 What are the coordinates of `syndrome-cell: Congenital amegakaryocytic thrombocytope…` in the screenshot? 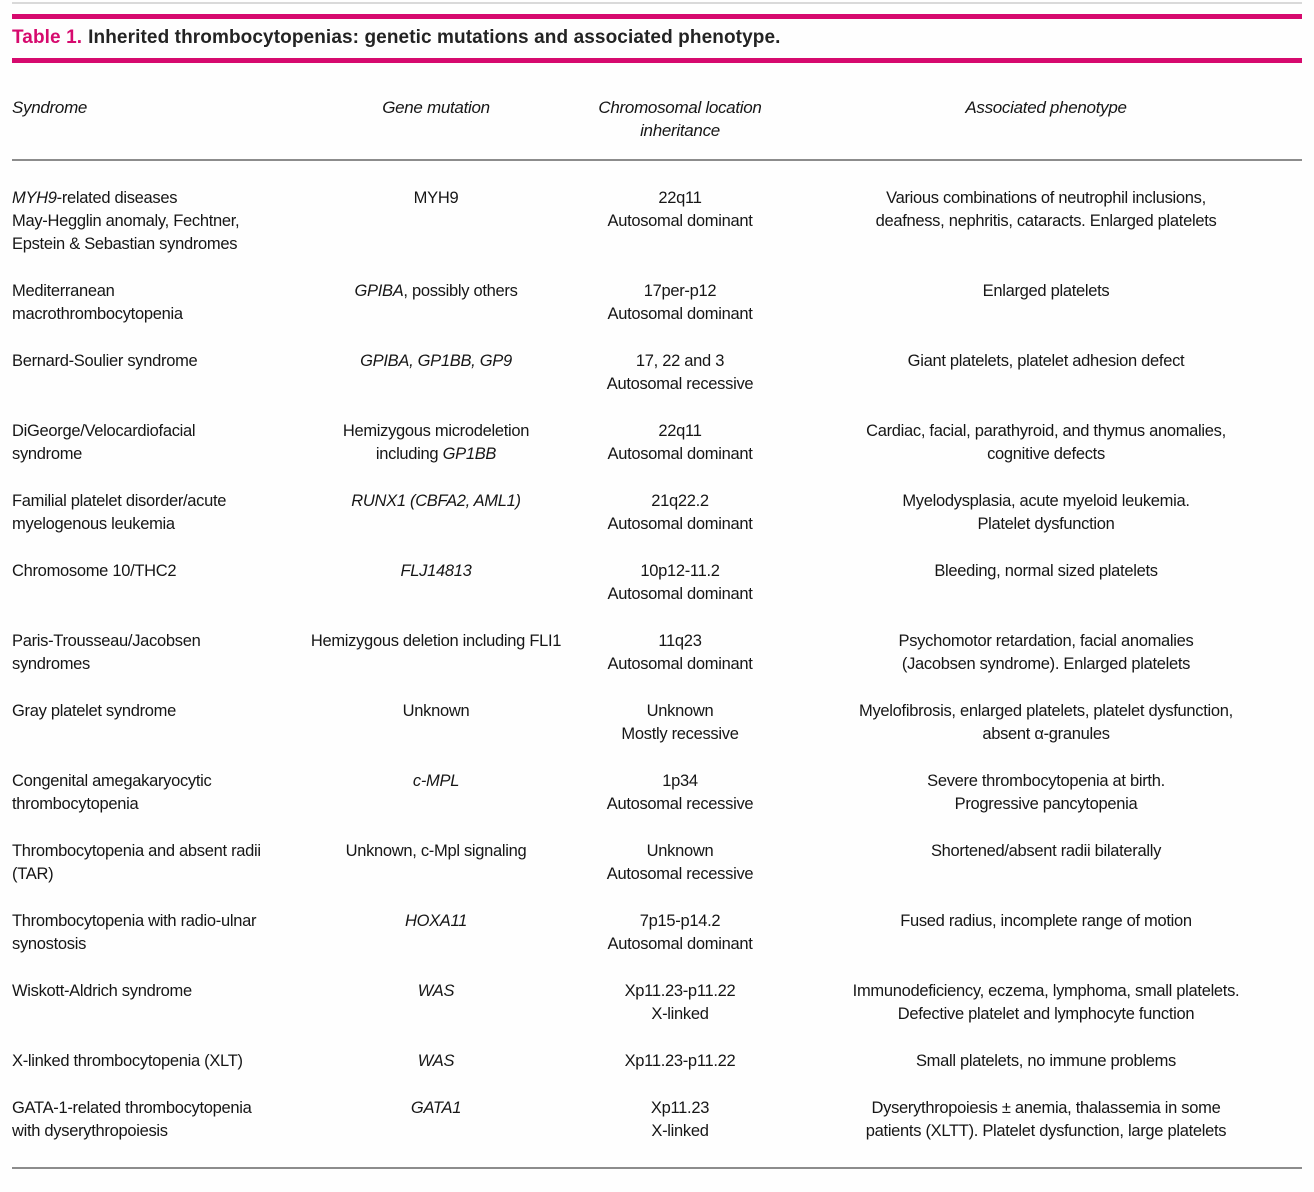 It's located at (112, 792).